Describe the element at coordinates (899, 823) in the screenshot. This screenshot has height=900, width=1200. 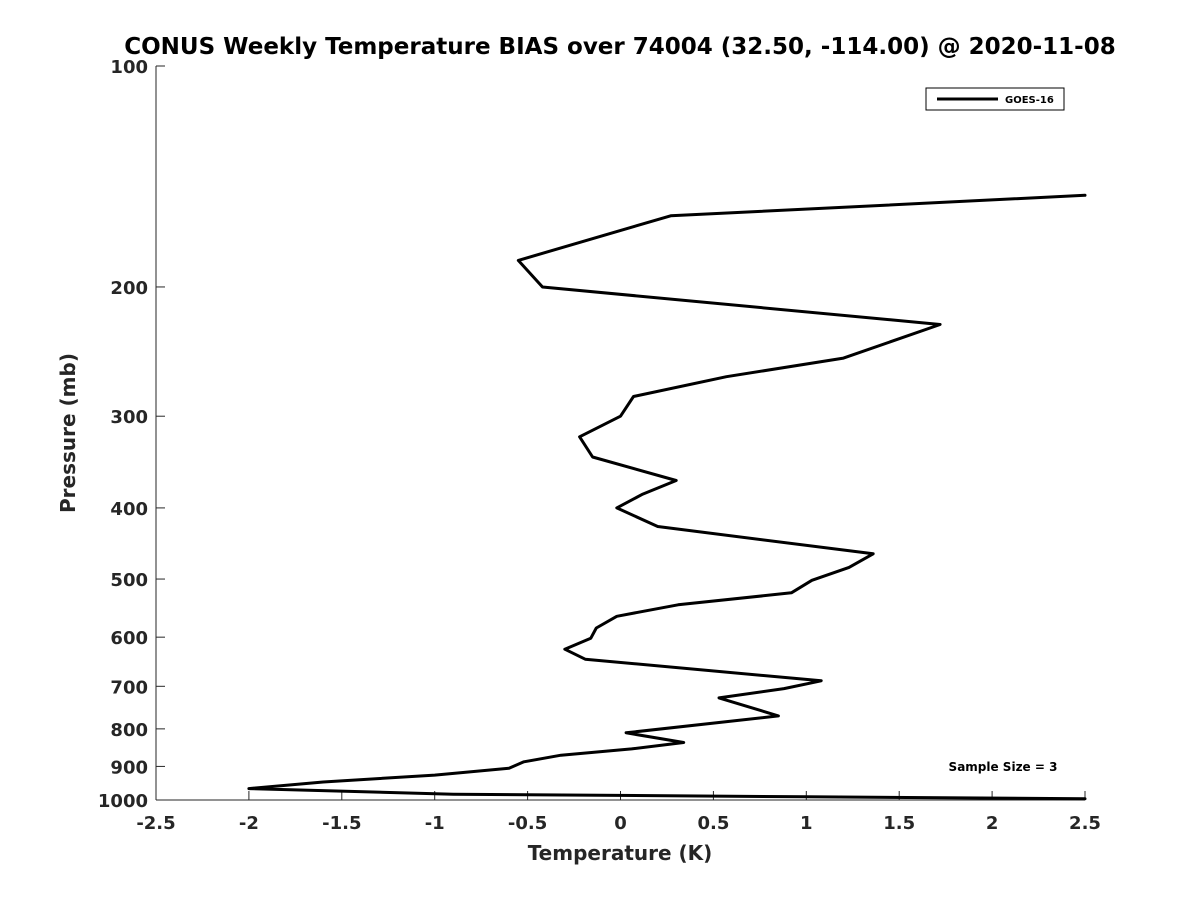
I see `x-tick-label-1-5: 1.5` at that location.